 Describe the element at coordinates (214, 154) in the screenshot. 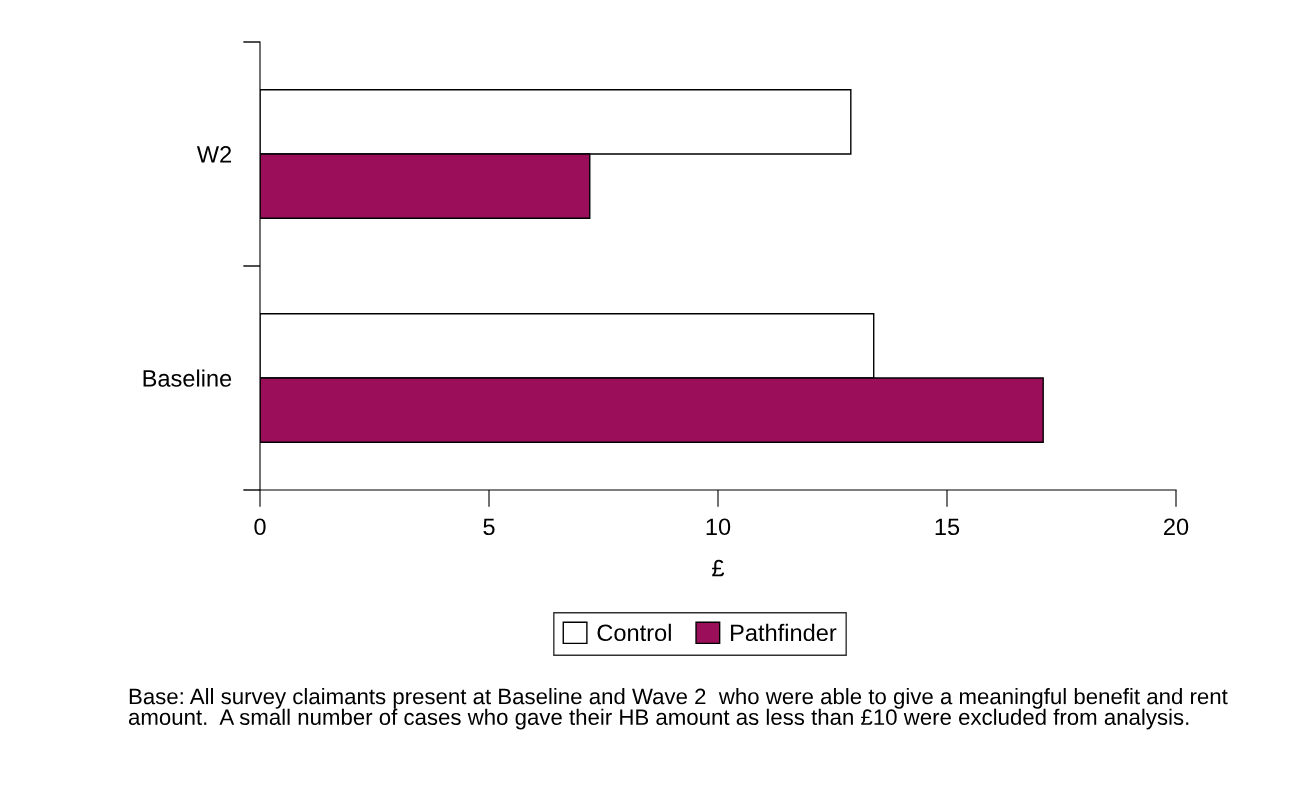

I see `y-tick-label: W2` at that location.